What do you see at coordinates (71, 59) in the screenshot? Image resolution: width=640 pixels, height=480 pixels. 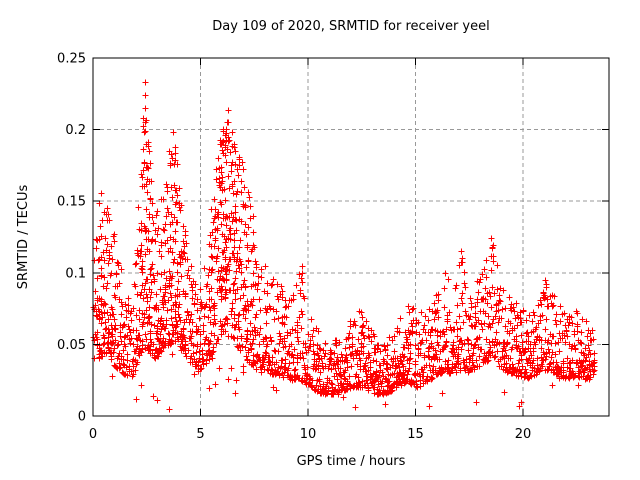 I see `y-tick-label: 0.25` at bounding box center [71, 59].